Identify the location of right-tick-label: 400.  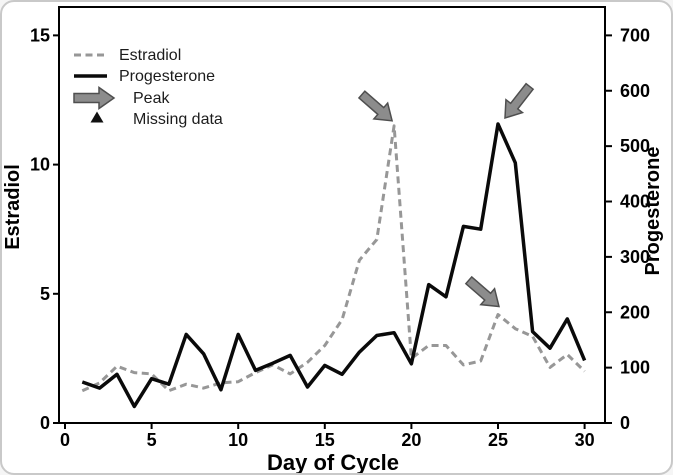
(635, 202).